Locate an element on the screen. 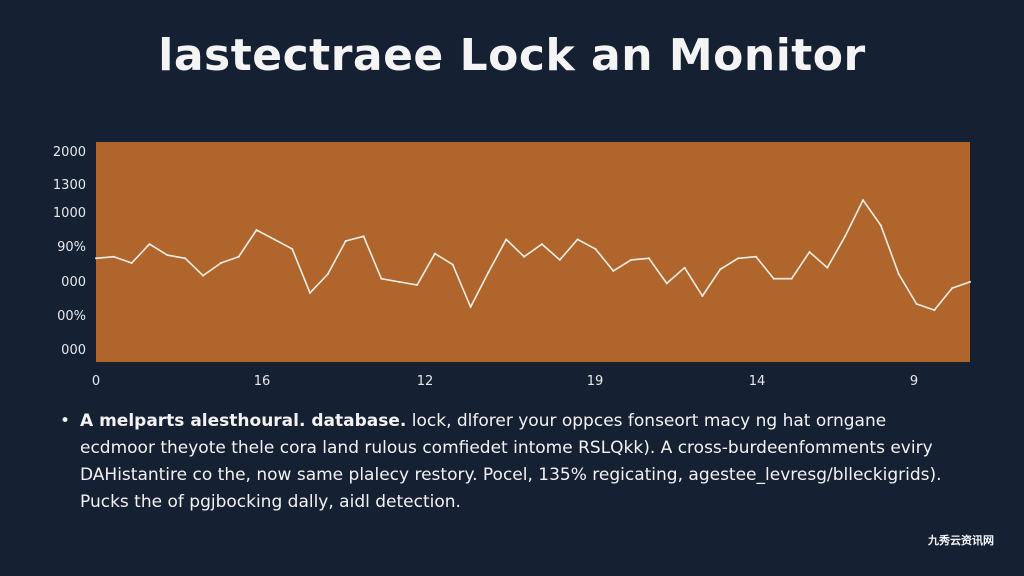 This screenshot has height=576, width=1024. y-tick-label: 2000 is located at coordinates (69, 152).